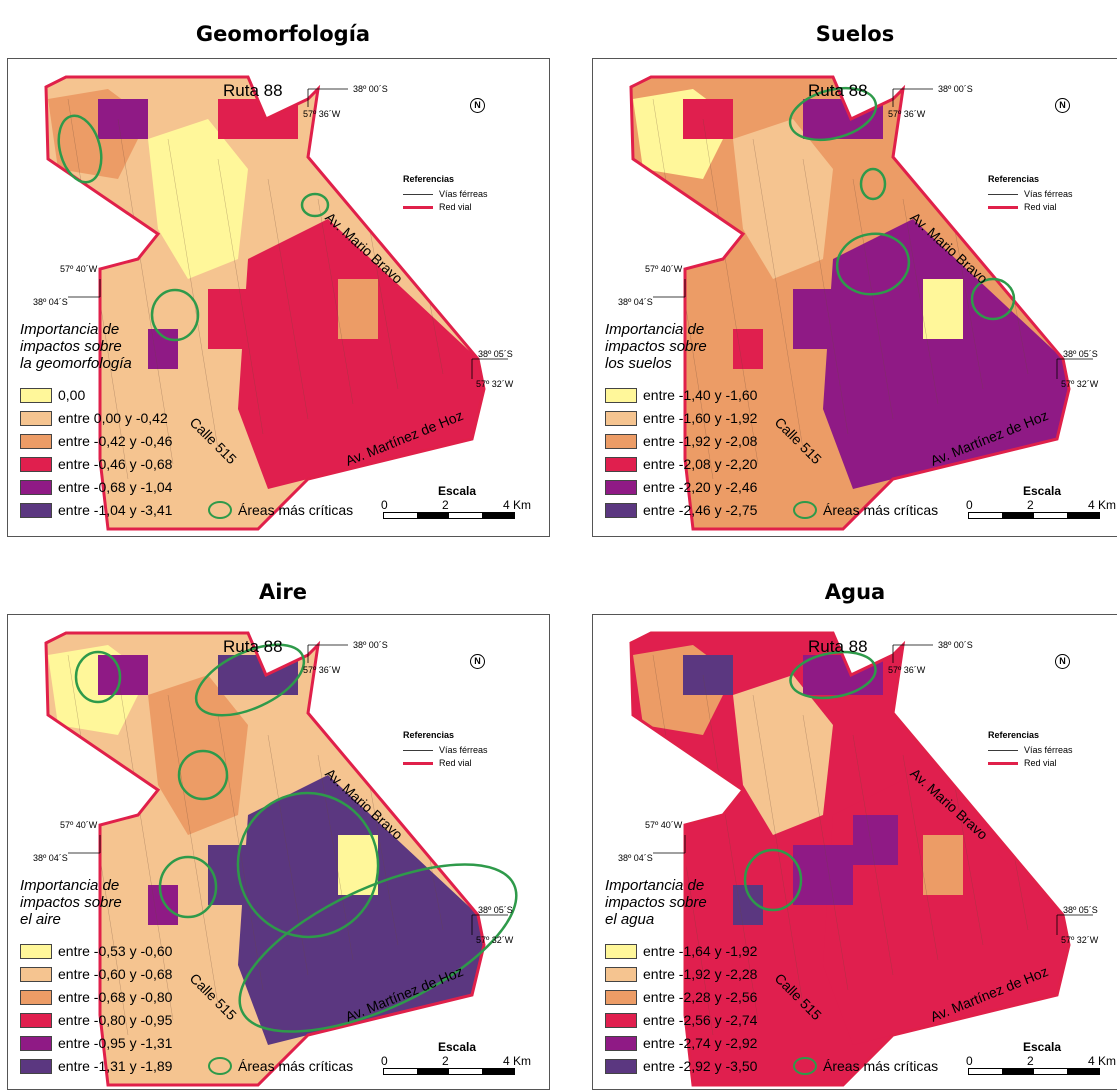 Image resolution: width=1117 pixels, height=1090 pixels. I want to click on legend-label: entre -1,60 y -1,92, so click(700, 418).